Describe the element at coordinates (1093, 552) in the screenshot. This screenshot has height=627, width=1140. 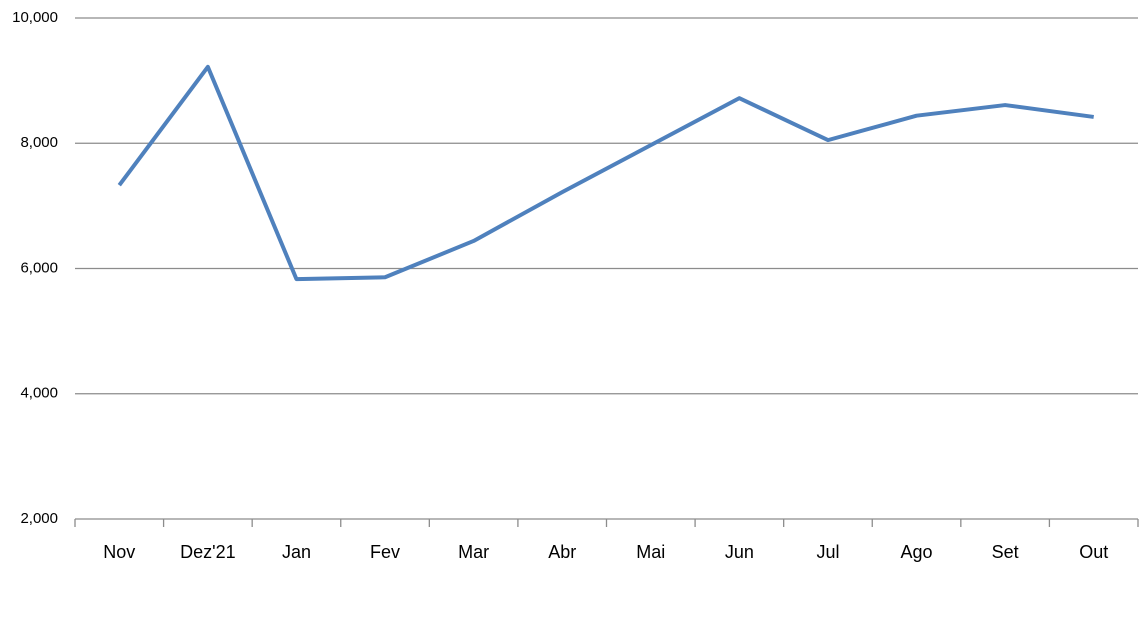
I see `x-tick-label: Out` at that location.